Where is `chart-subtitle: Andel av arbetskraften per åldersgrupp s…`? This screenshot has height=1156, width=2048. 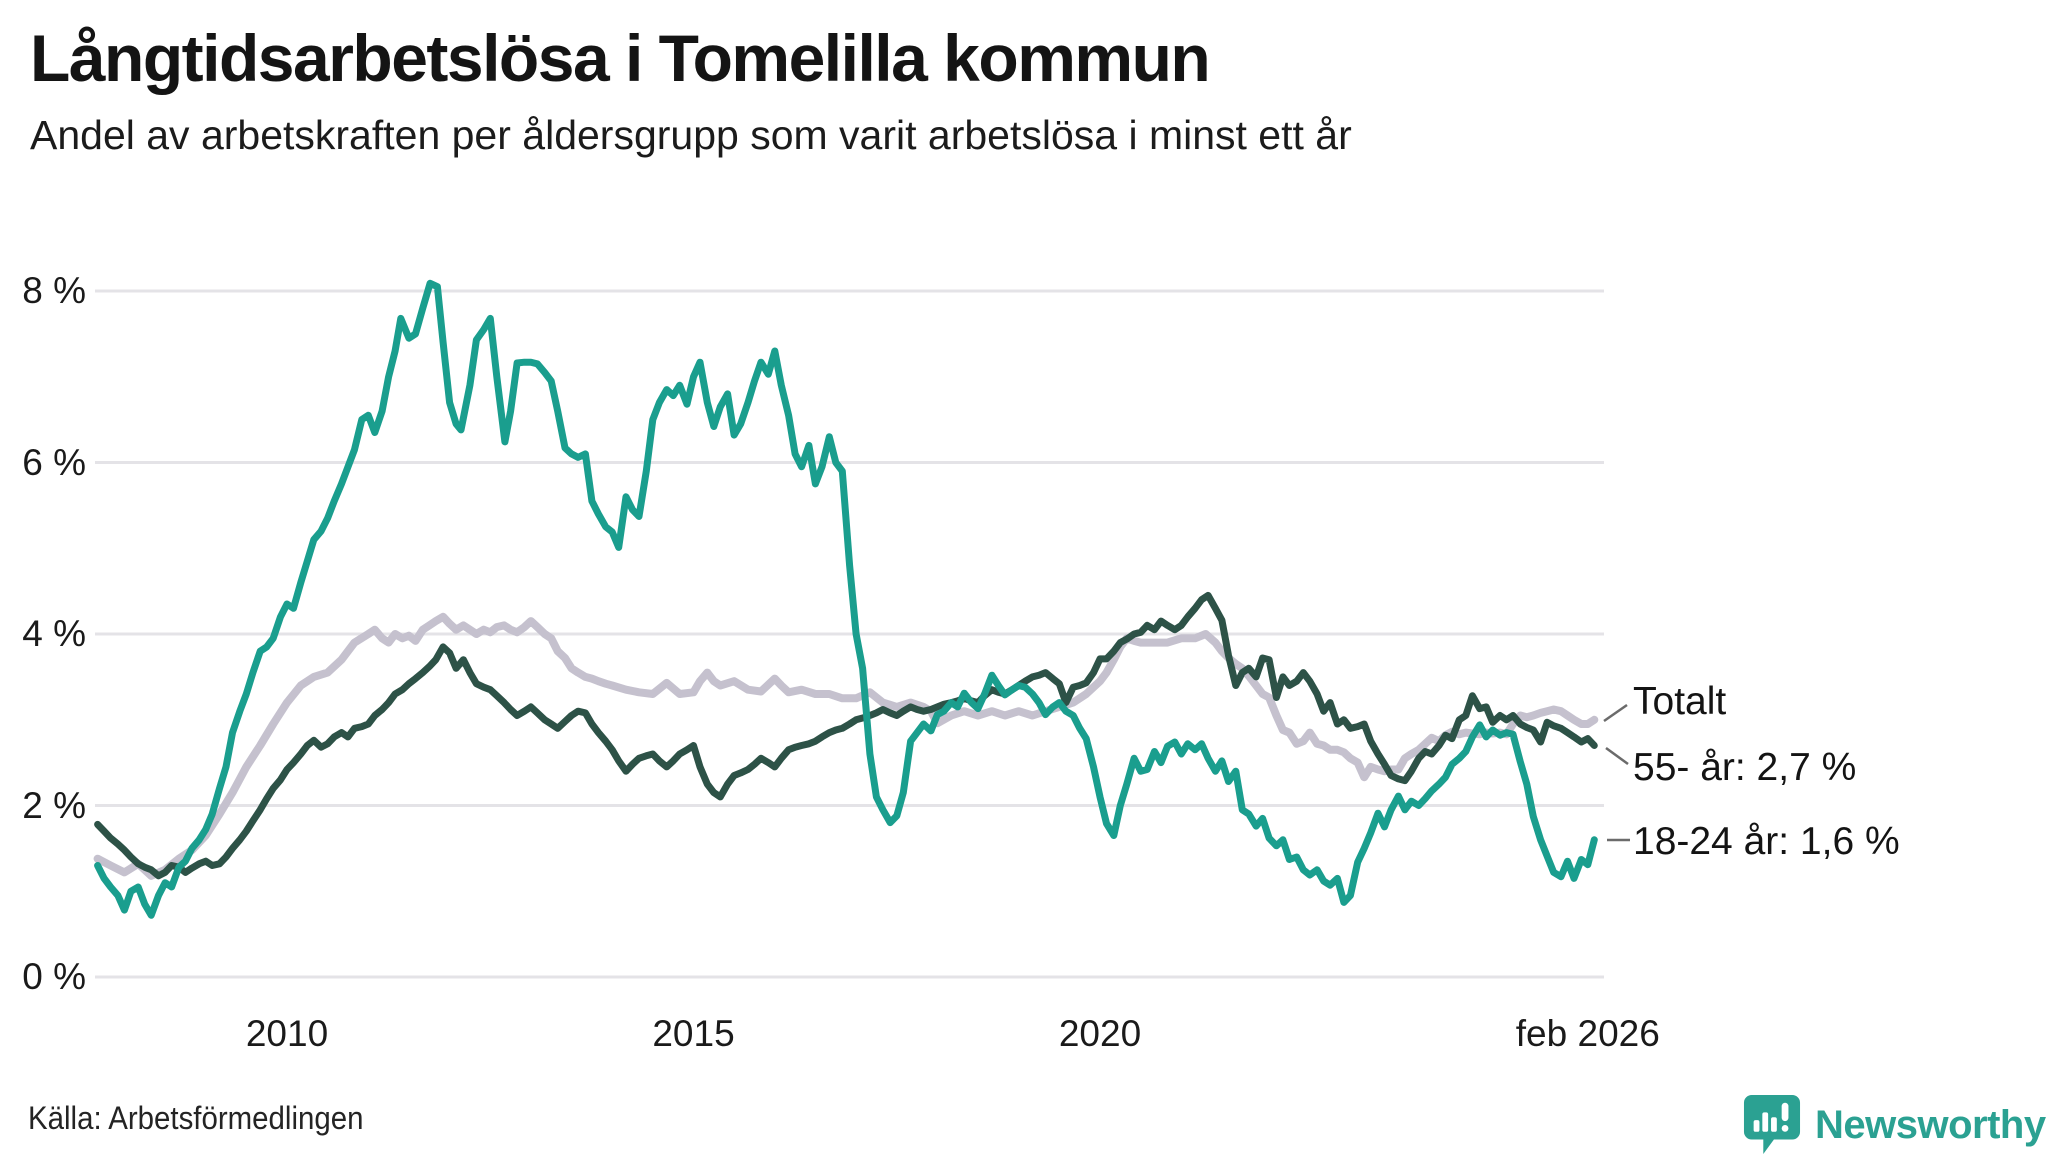
chart-subtitle: Andel av arbetskraften per åldersgrupp s… is located at coordinates (691, 135).